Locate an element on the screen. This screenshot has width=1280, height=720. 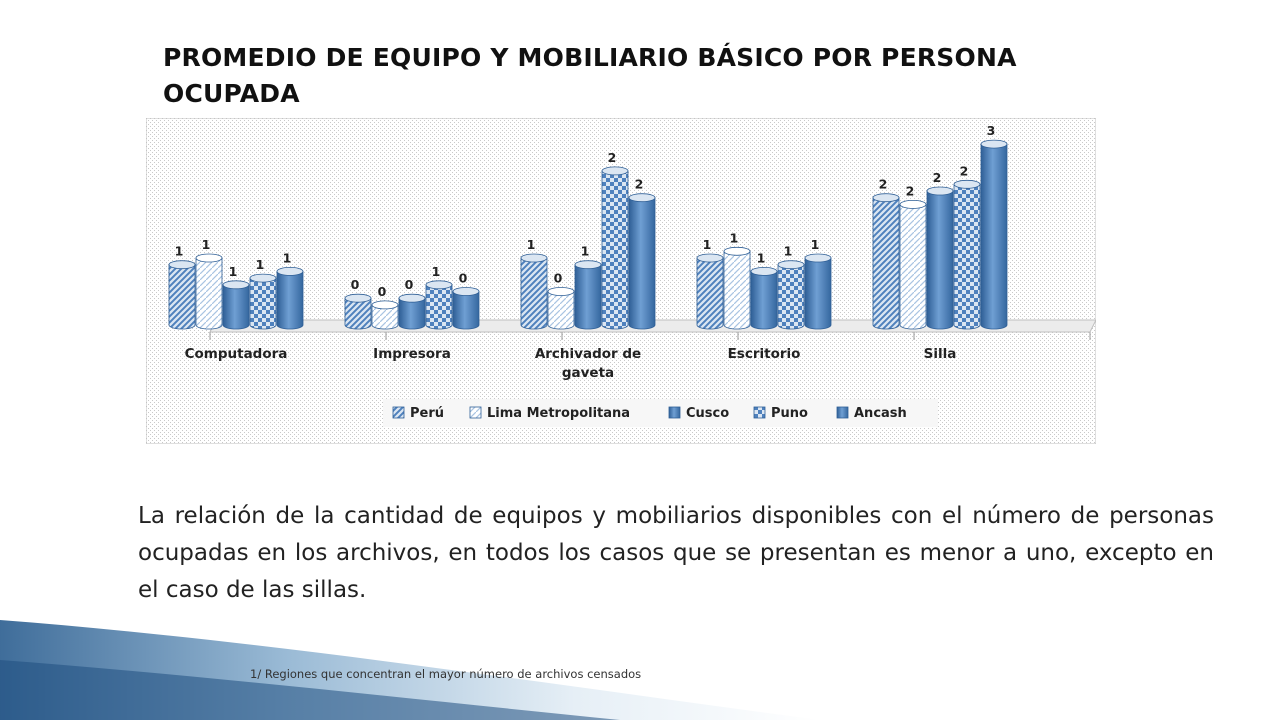
legend-item: Ancash is located at coordinates (880, 413).